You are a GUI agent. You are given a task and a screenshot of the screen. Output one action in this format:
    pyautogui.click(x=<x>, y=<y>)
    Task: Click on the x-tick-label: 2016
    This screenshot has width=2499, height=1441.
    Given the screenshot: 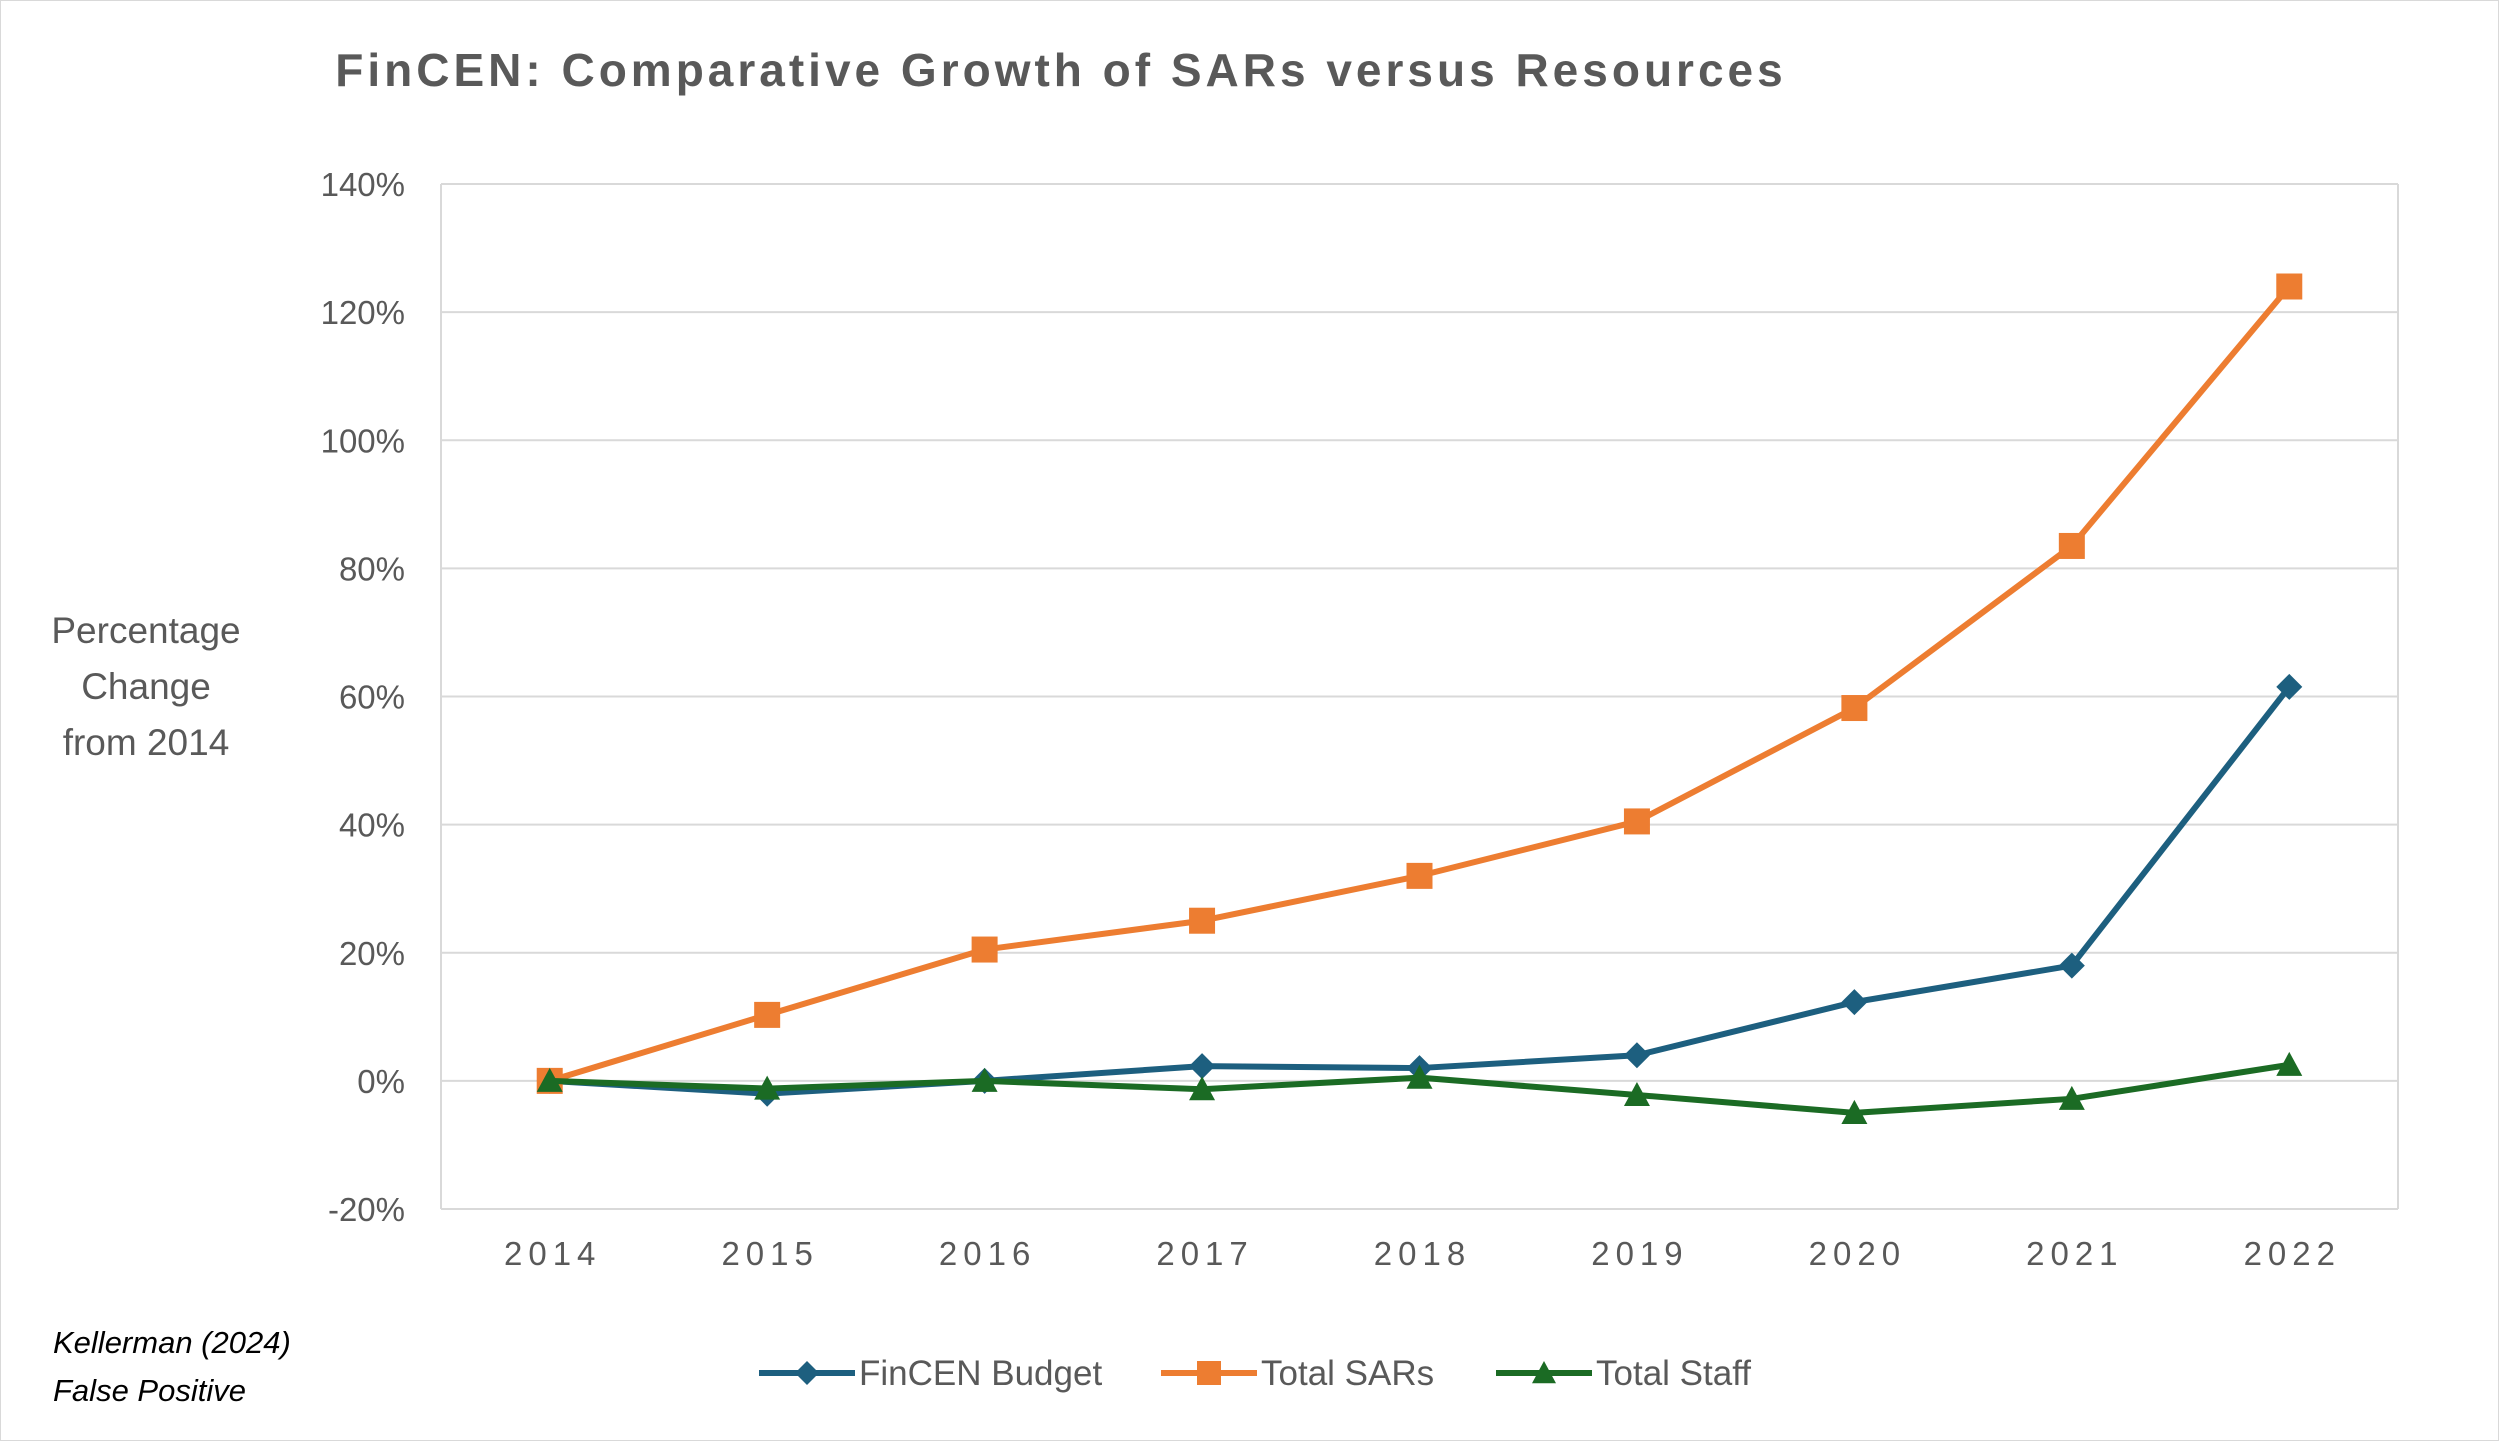 What is the action you would take?
    pyautogui.click(x=987, y=1253)
    